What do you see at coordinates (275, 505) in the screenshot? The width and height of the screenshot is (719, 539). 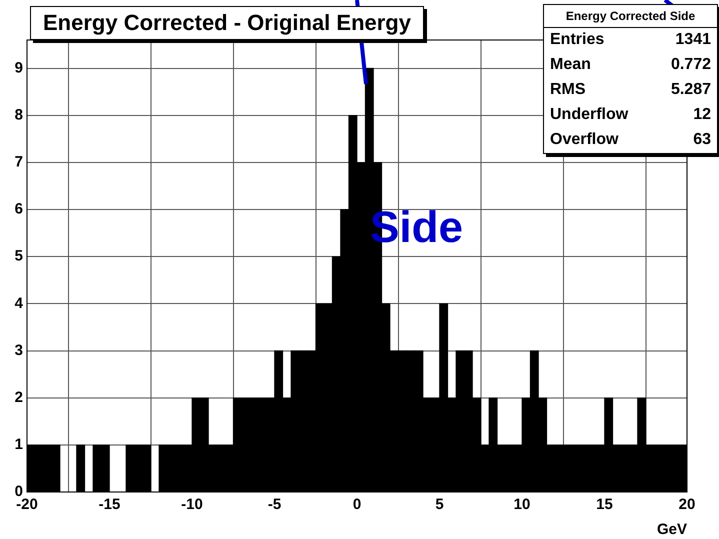 I see `x-tick-label: -5` at bounding box center [275, 505].